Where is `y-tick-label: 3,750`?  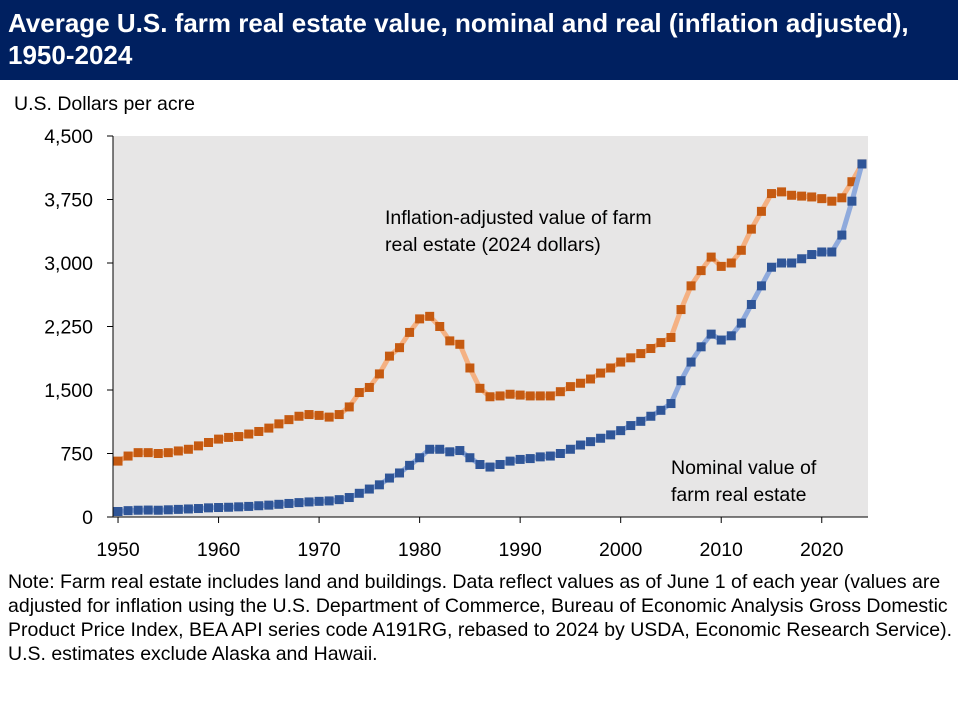 y-tick-label: 3,750 is located at coordinates (68, 201).